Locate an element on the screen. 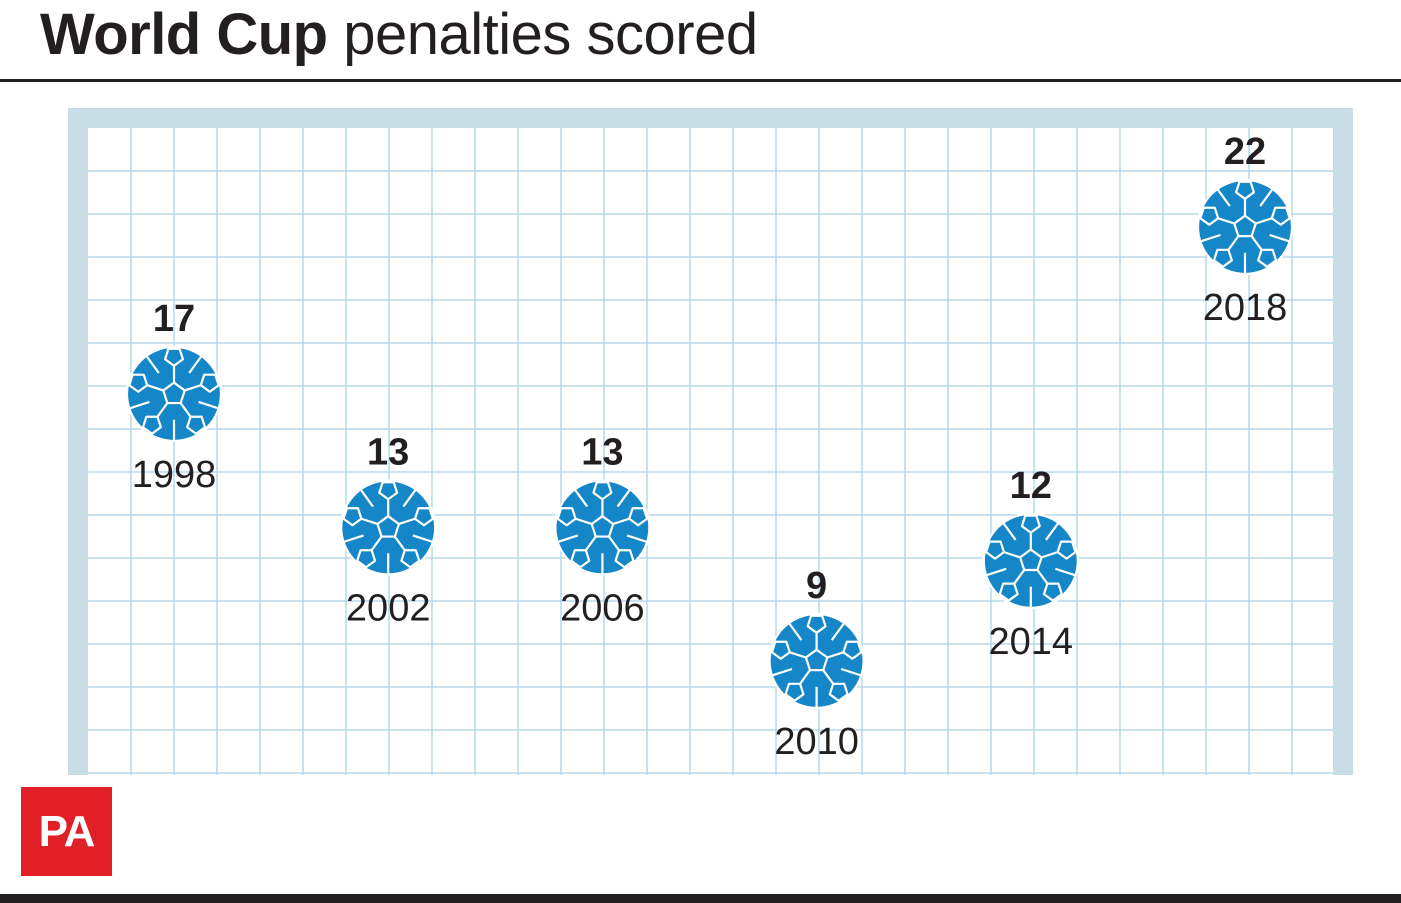 This screenshot has height=903, width=1401. year-label: 2010 is located at coordinates (816, 742).